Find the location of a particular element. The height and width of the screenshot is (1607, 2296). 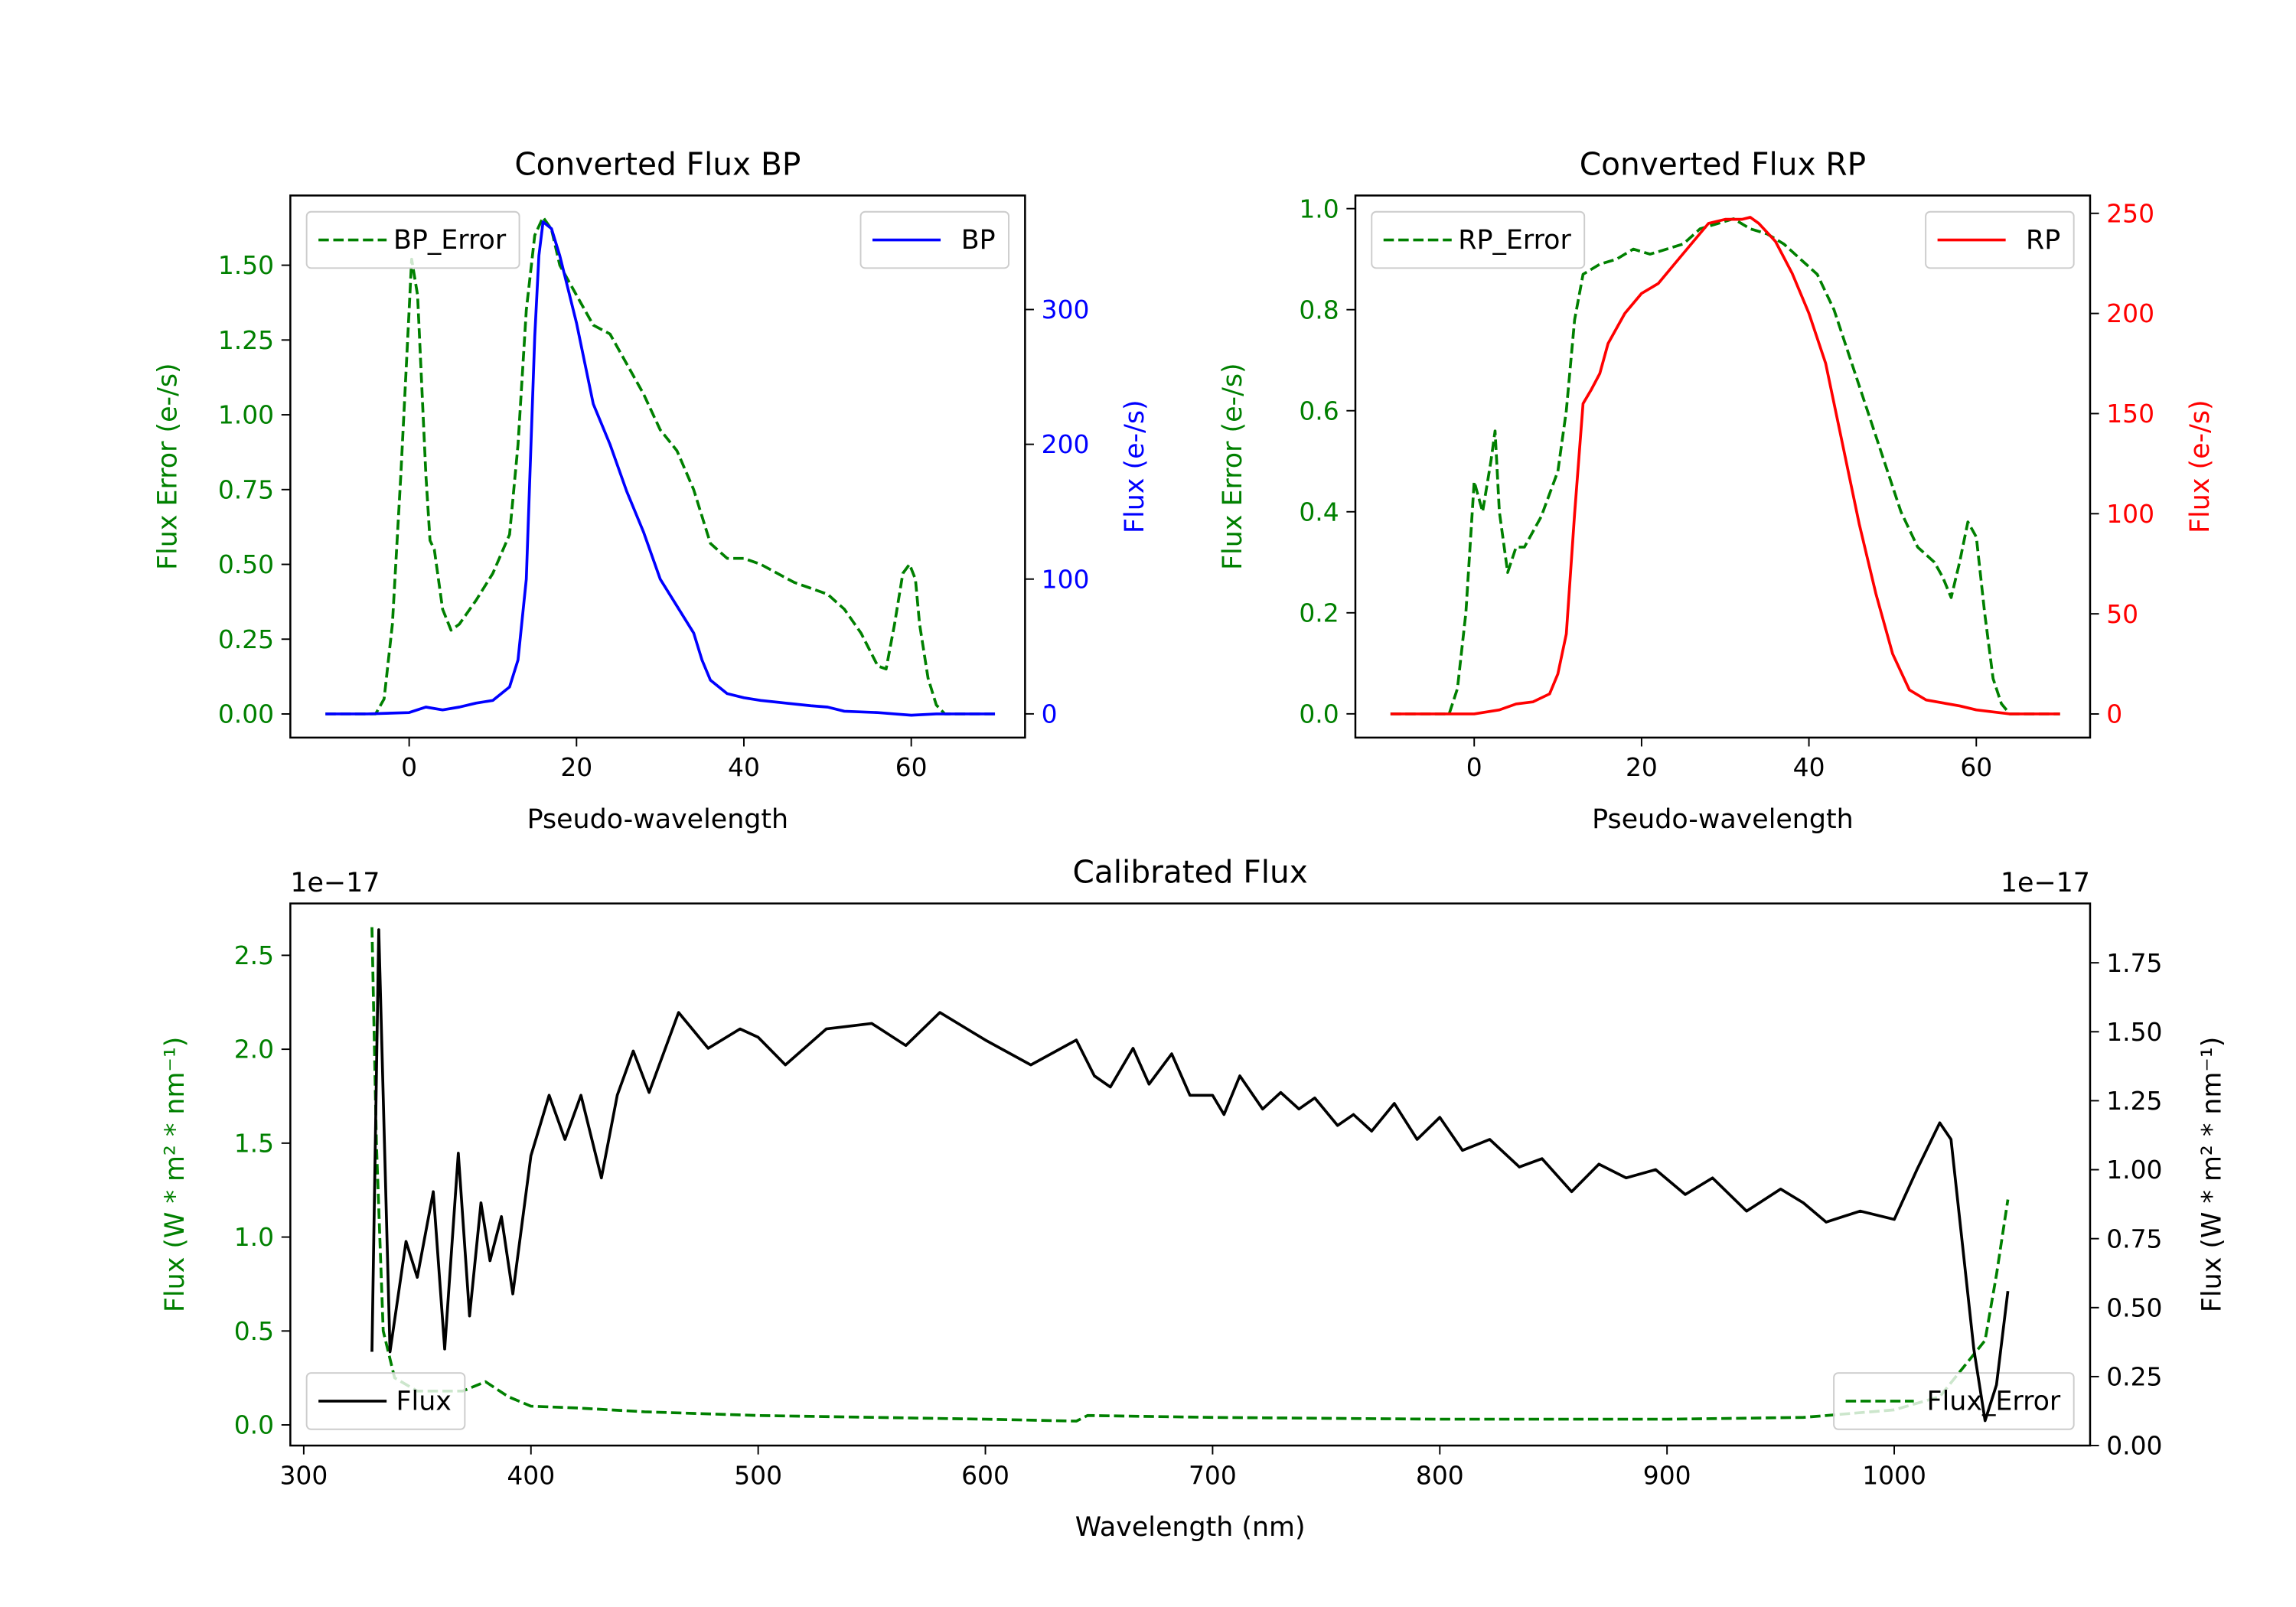

y-right-tick-label: 1.25 is located at coordinates (2134, 1101).